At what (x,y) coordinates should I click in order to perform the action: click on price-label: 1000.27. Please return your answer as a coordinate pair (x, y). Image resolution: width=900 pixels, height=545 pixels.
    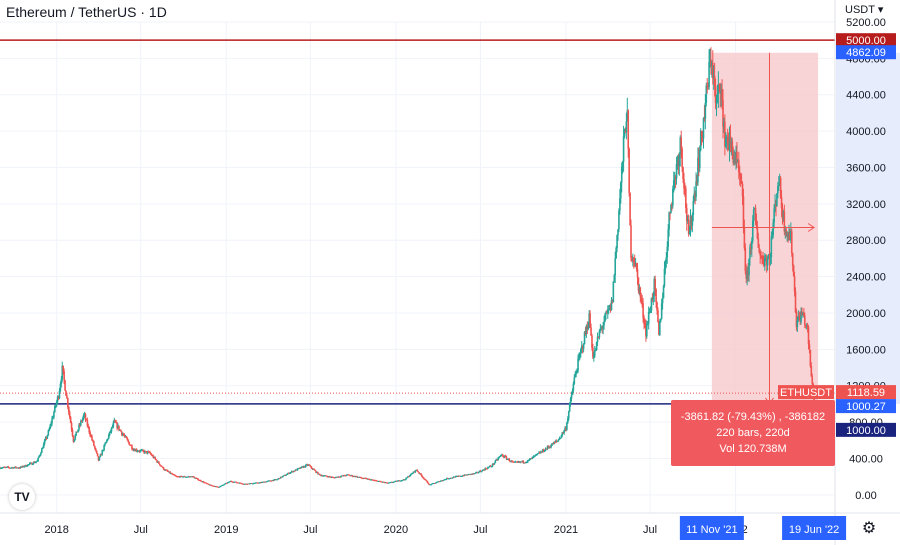
    Looking at the image, I should click on (866, 407).